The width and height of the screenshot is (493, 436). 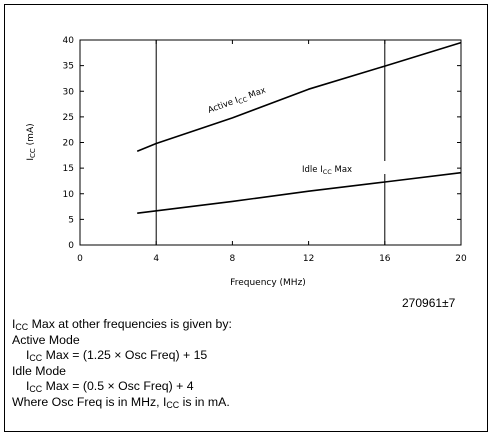 What do you see at coordinates (110, 387) in the screenshot?
I see `notes-line-idle-formula: ICC Max = (0.5 × Osc Freq) + 4` at bounding box center [110, 387].